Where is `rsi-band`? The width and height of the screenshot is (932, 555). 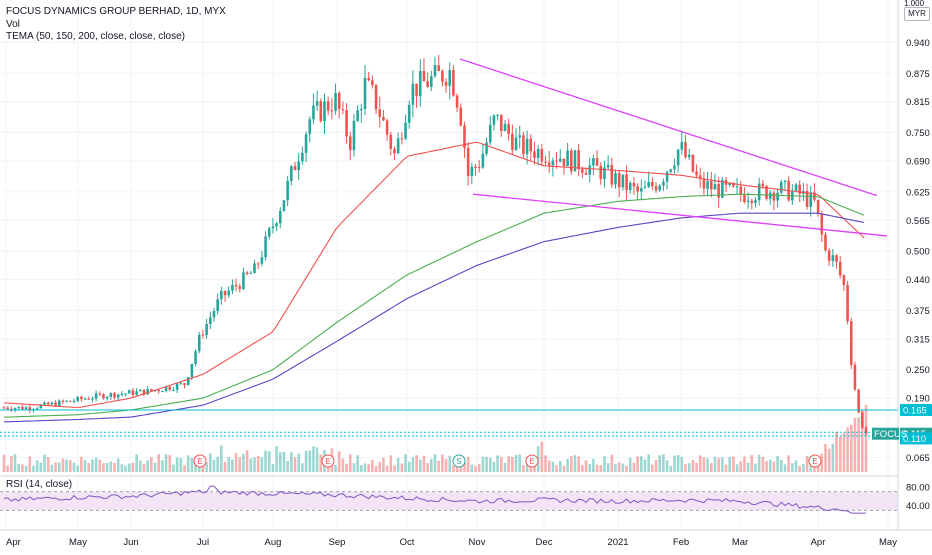 rsi-band is located at coordinates (449, 501).